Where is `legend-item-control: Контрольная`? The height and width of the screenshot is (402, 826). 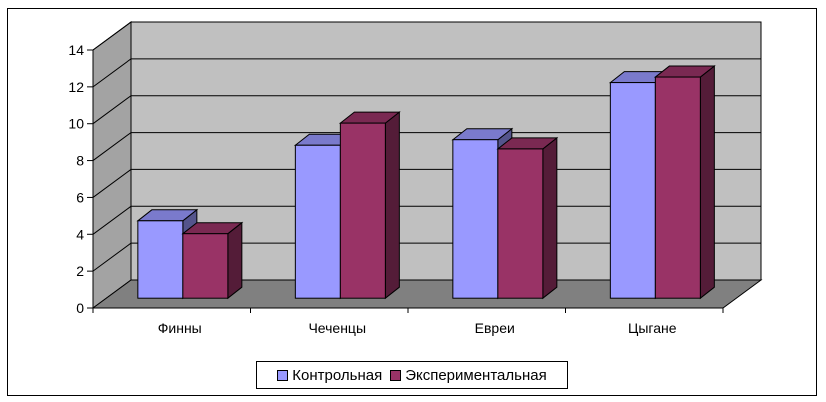
legend-item-control: Контрольная is located at coordinates (329, 375).